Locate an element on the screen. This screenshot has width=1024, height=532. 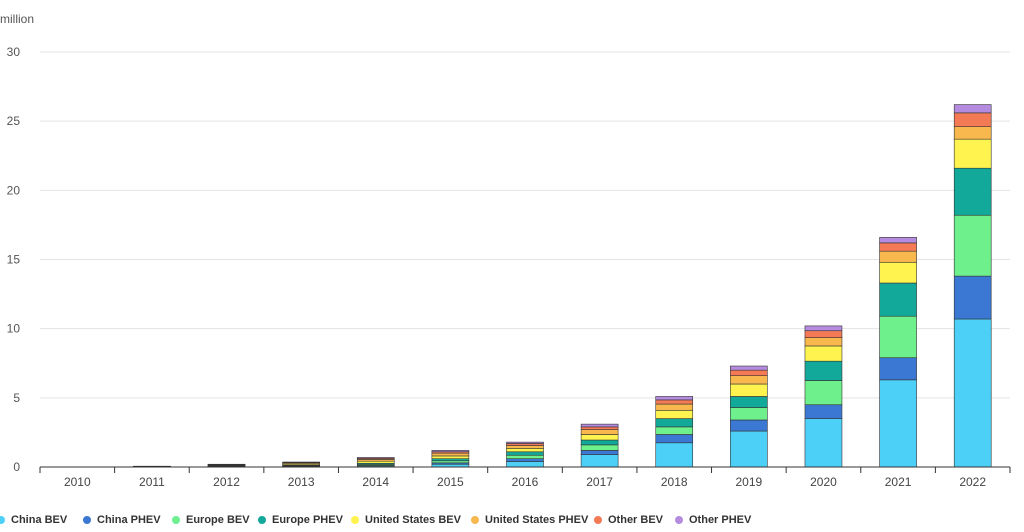
legend-item-united-states-phev: United States PHEV is located at coordinates (529, 520).